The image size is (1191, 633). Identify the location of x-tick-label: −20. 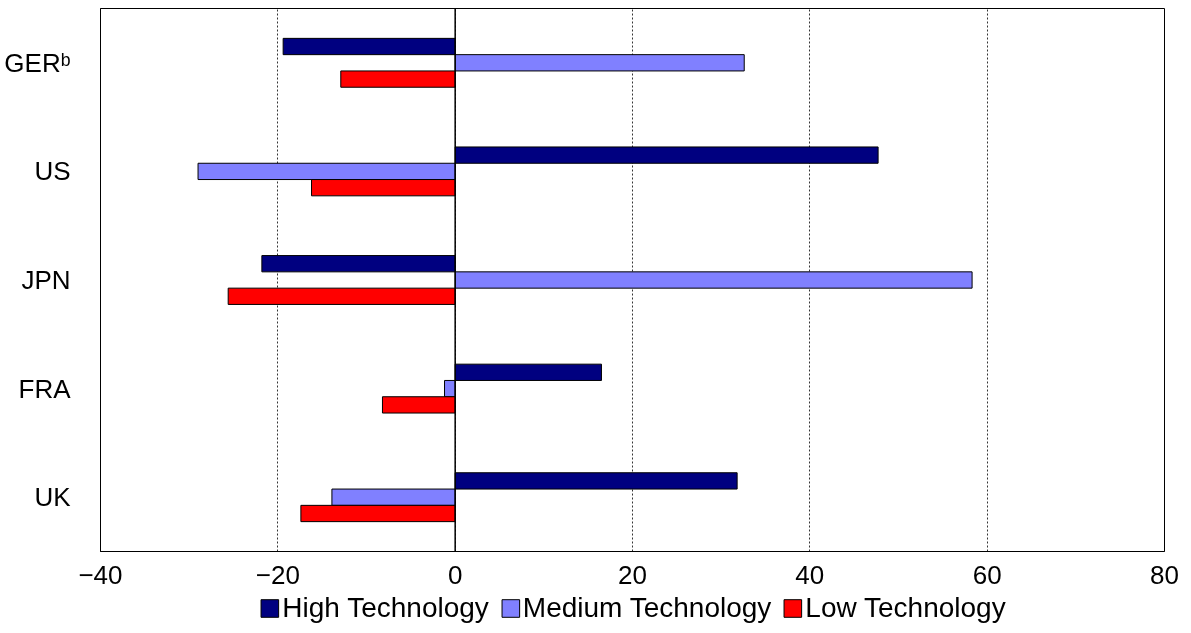
(277, 574).